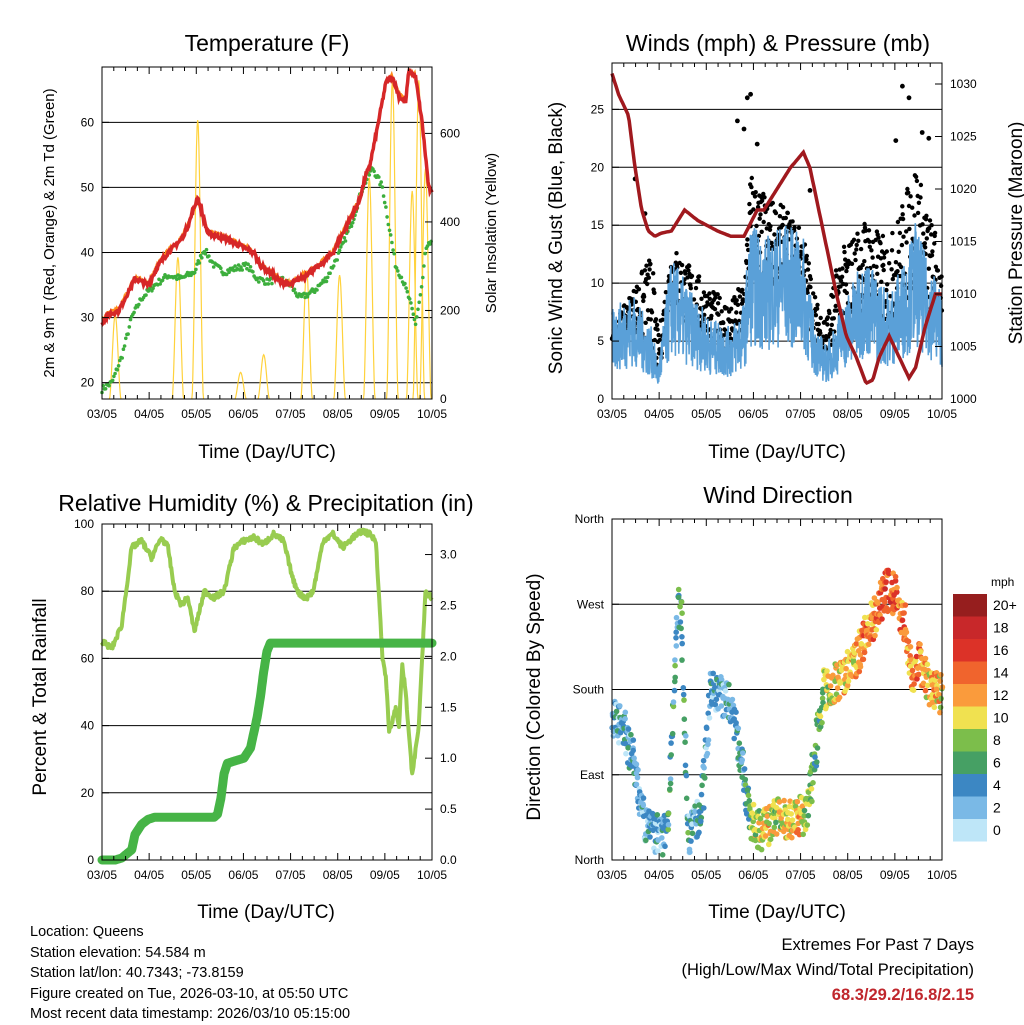 The image size is (1024, 1025). I want to click on rain-ytick-right-label: 0.0, so click(448, 860).